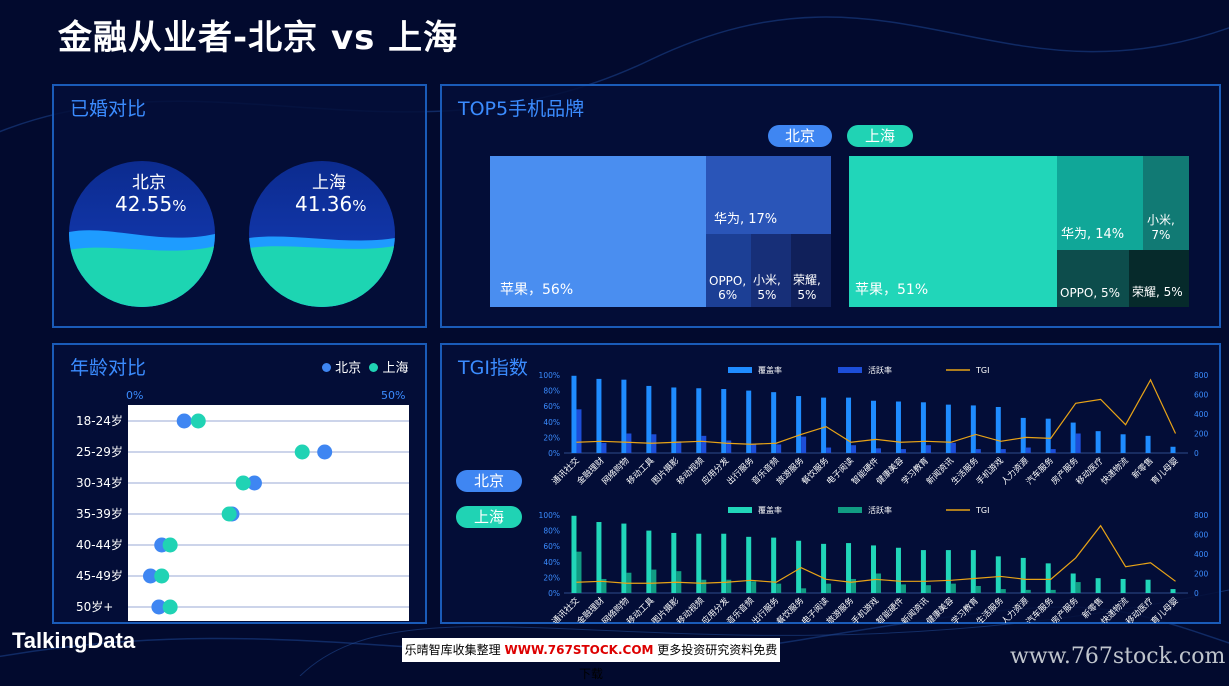 Image resolution: width=1229 pixels, height=686 pixels. I want to click on shanghai-marriage-number: 41.36, so click(324, 204).